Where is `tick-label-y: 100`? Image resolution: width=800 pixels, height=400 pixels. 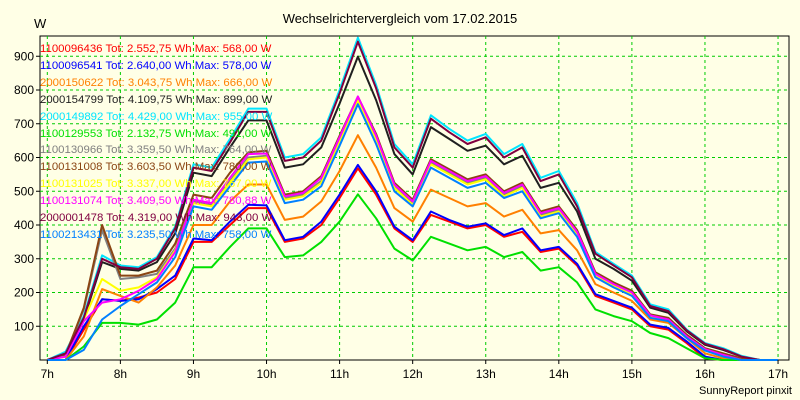
tick-label-y: 100 is located at coordinates (24, 326).